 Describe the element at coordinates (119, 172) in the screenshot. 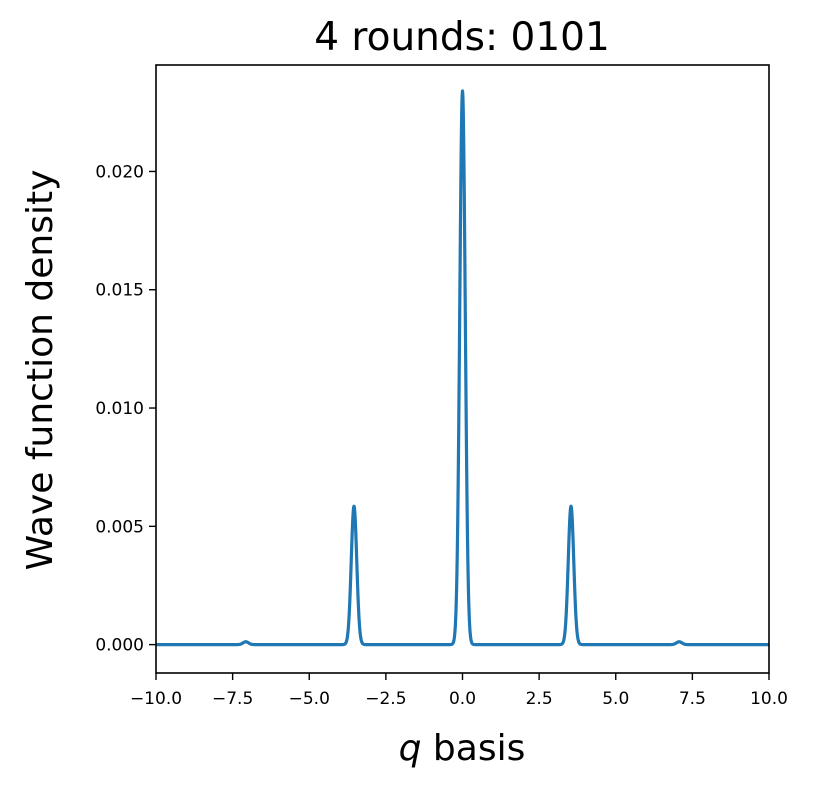

I see `y-tick-label: 0.020` at that location.